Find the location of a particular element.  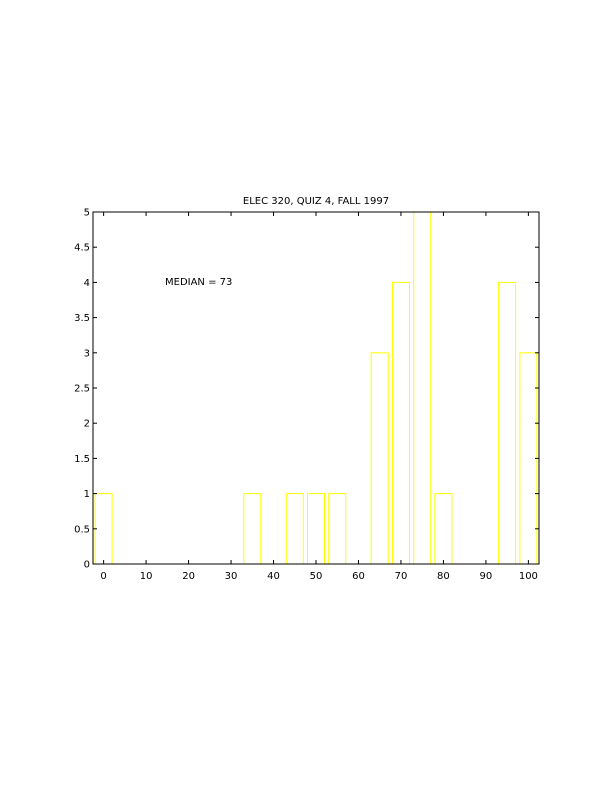

y-tick-label: 0.5 is located at coordinates (82, 529).